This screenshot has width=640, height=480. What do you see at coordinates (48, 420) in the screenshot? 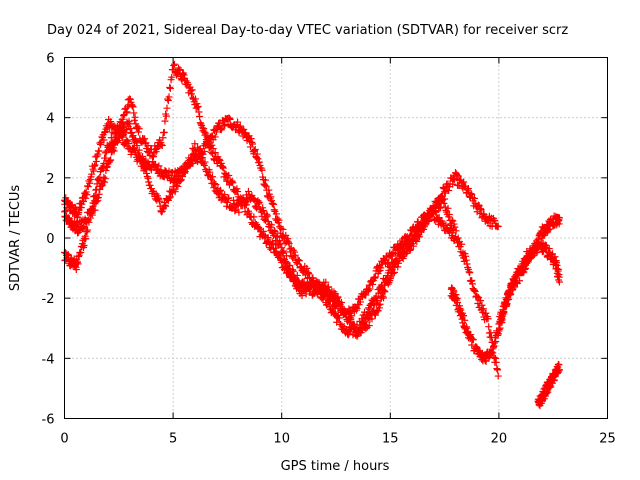
I see `y-tick-label: -6` at bounding box center [48, 420].